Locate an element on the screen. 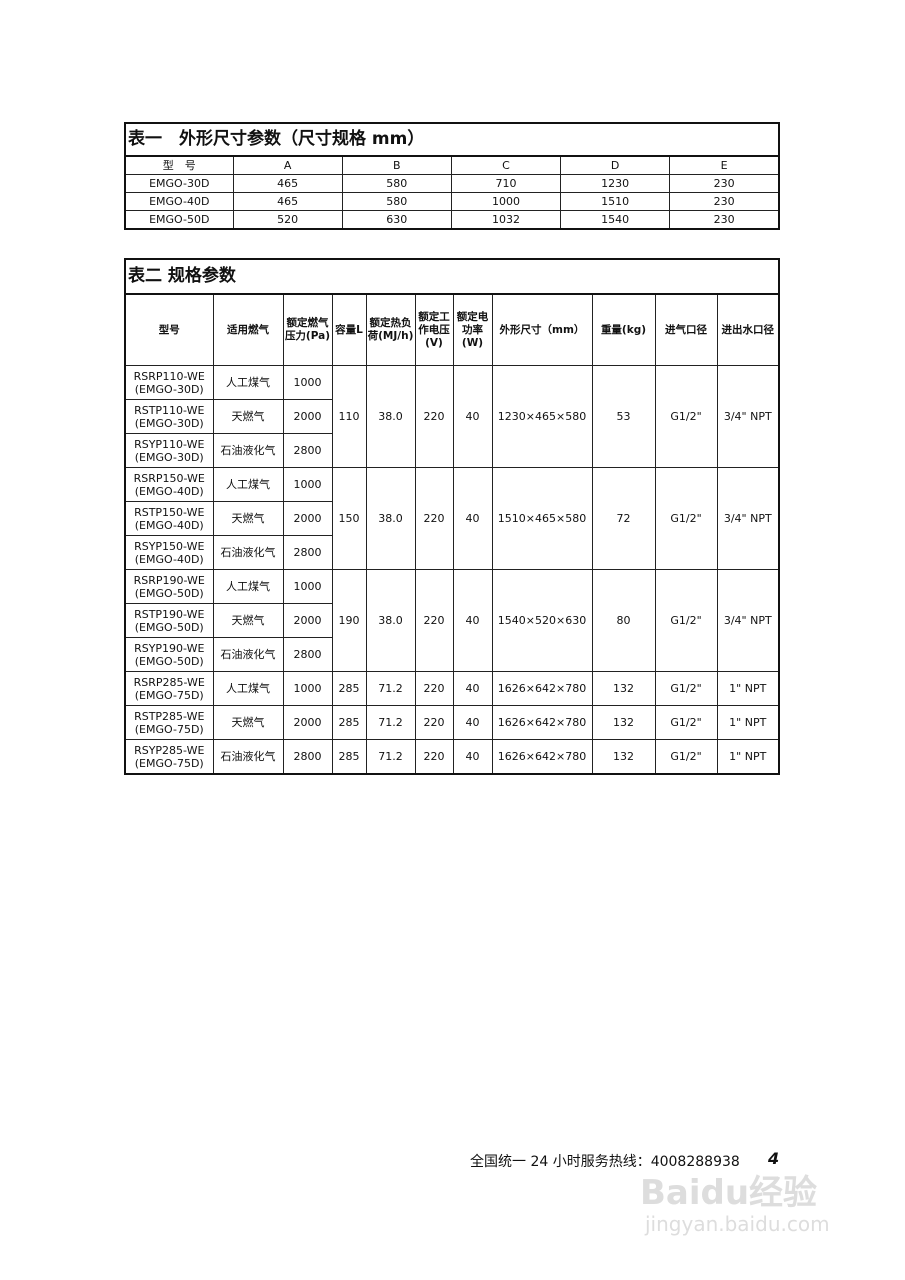 Image resolution: width=905 pixels, height=1280 pixels. model-name: RSTP110-WE is located at coordinates (169, 410).